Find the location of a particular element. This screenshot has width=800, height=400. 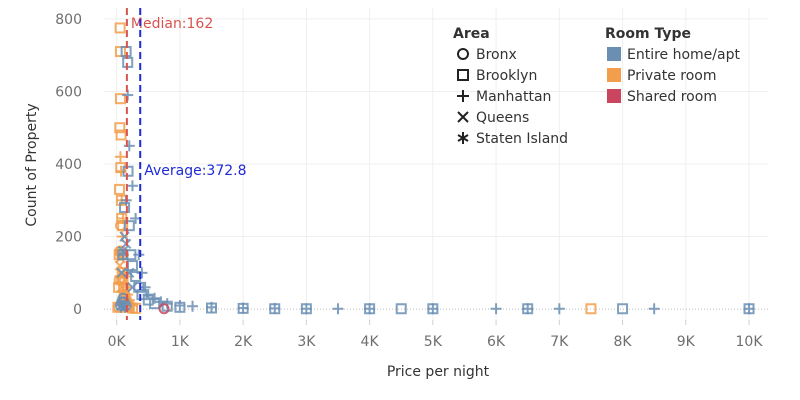

y-tick-label: 600 is located at coordinates (68, 92).